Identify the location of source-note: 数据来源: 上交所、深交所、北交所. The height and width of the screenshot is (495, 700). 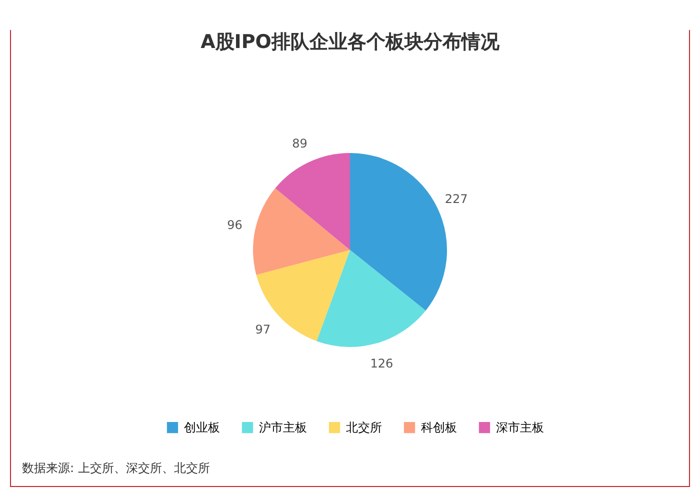
(116, 468).